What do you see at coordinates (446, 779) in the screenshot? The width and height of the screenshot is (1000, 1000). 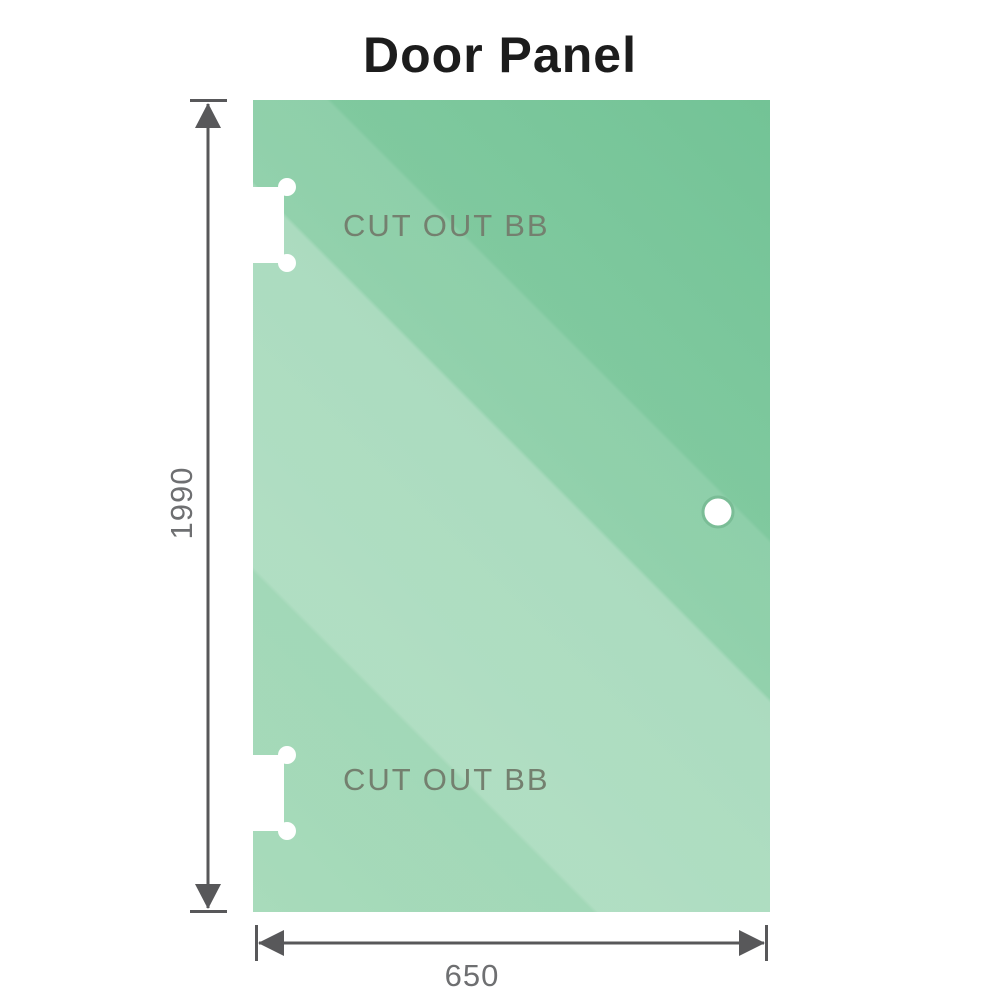 I see `cutout-label-bottom: CUT OUT BB` at bounding box center [446, 779].